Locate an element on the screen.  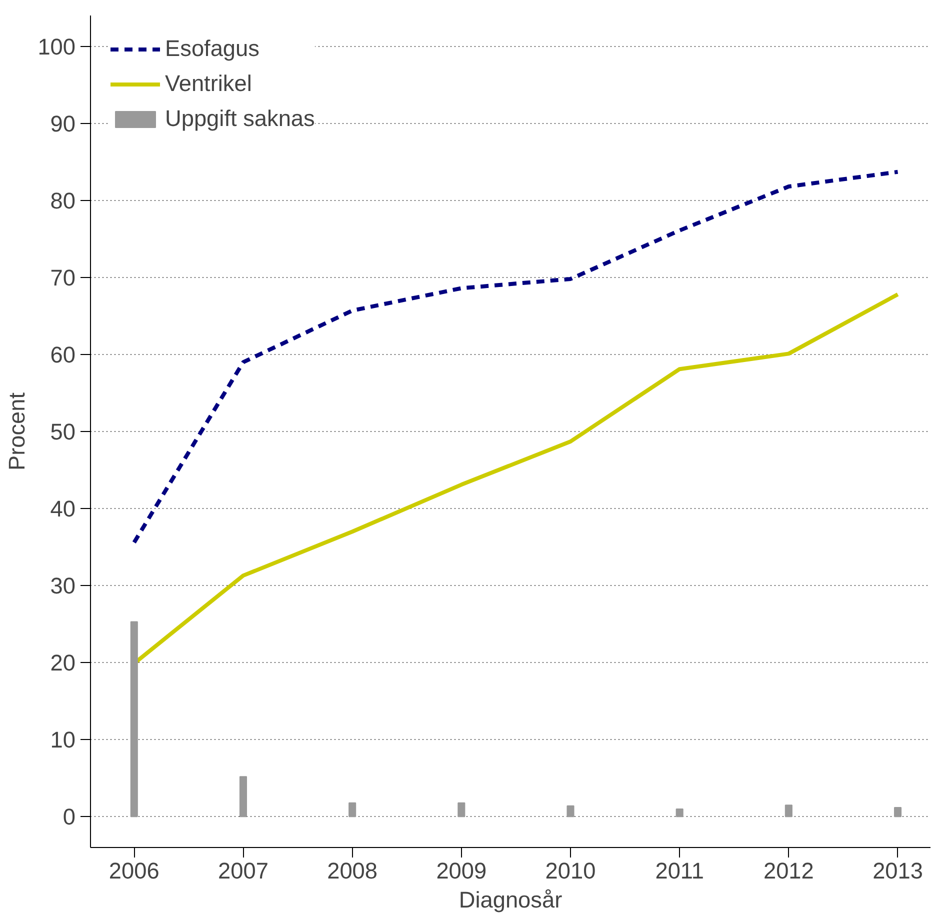
x-axis-title: Diagnosår is located at coordinates (510, 899).